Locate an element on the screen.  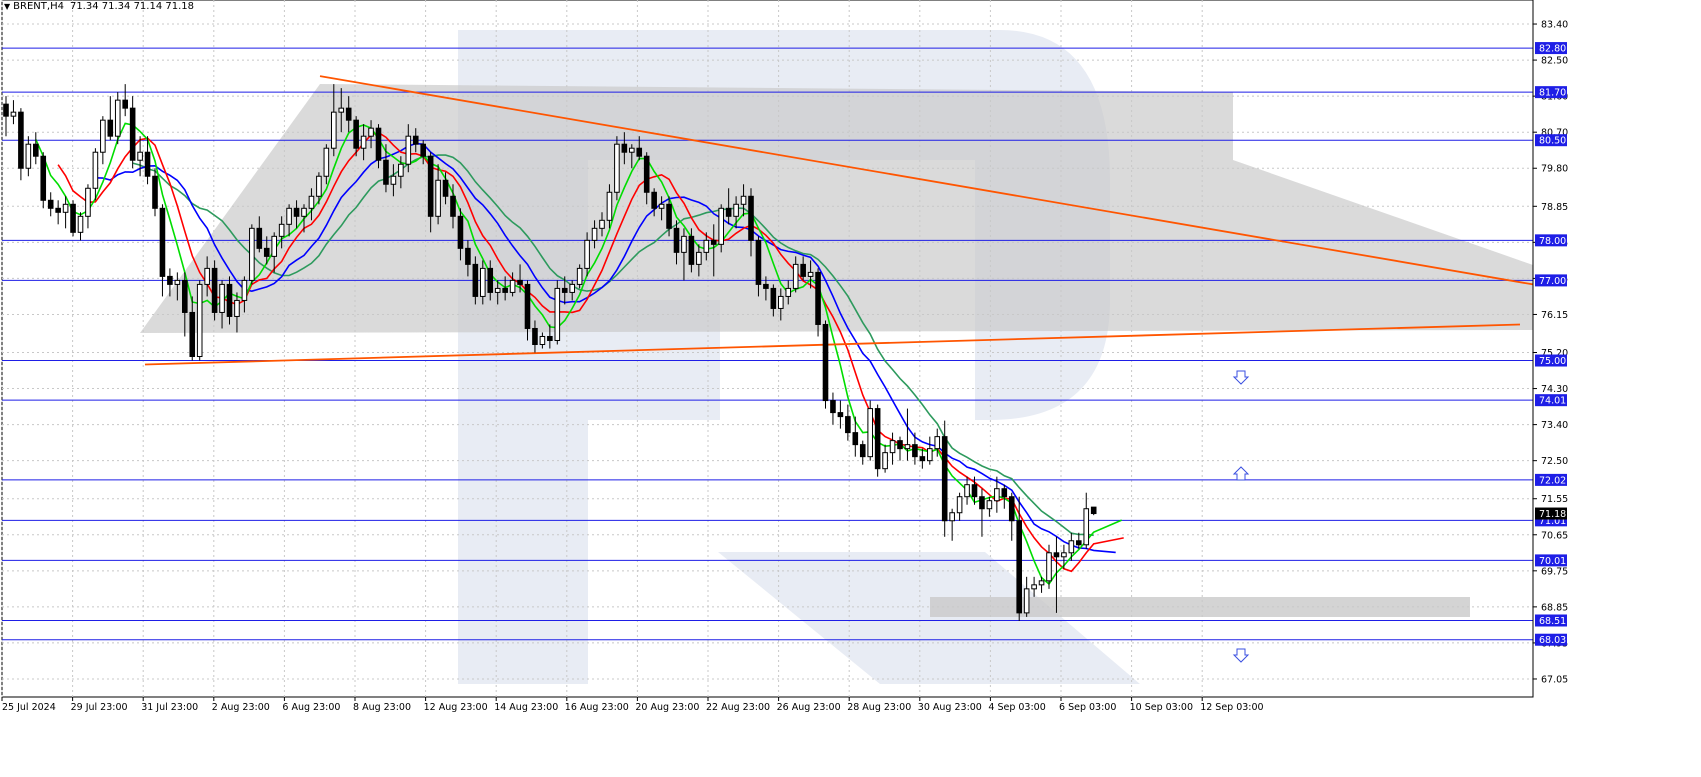
price-axis-label: 75.20 is located at coordinates (1554, 353).